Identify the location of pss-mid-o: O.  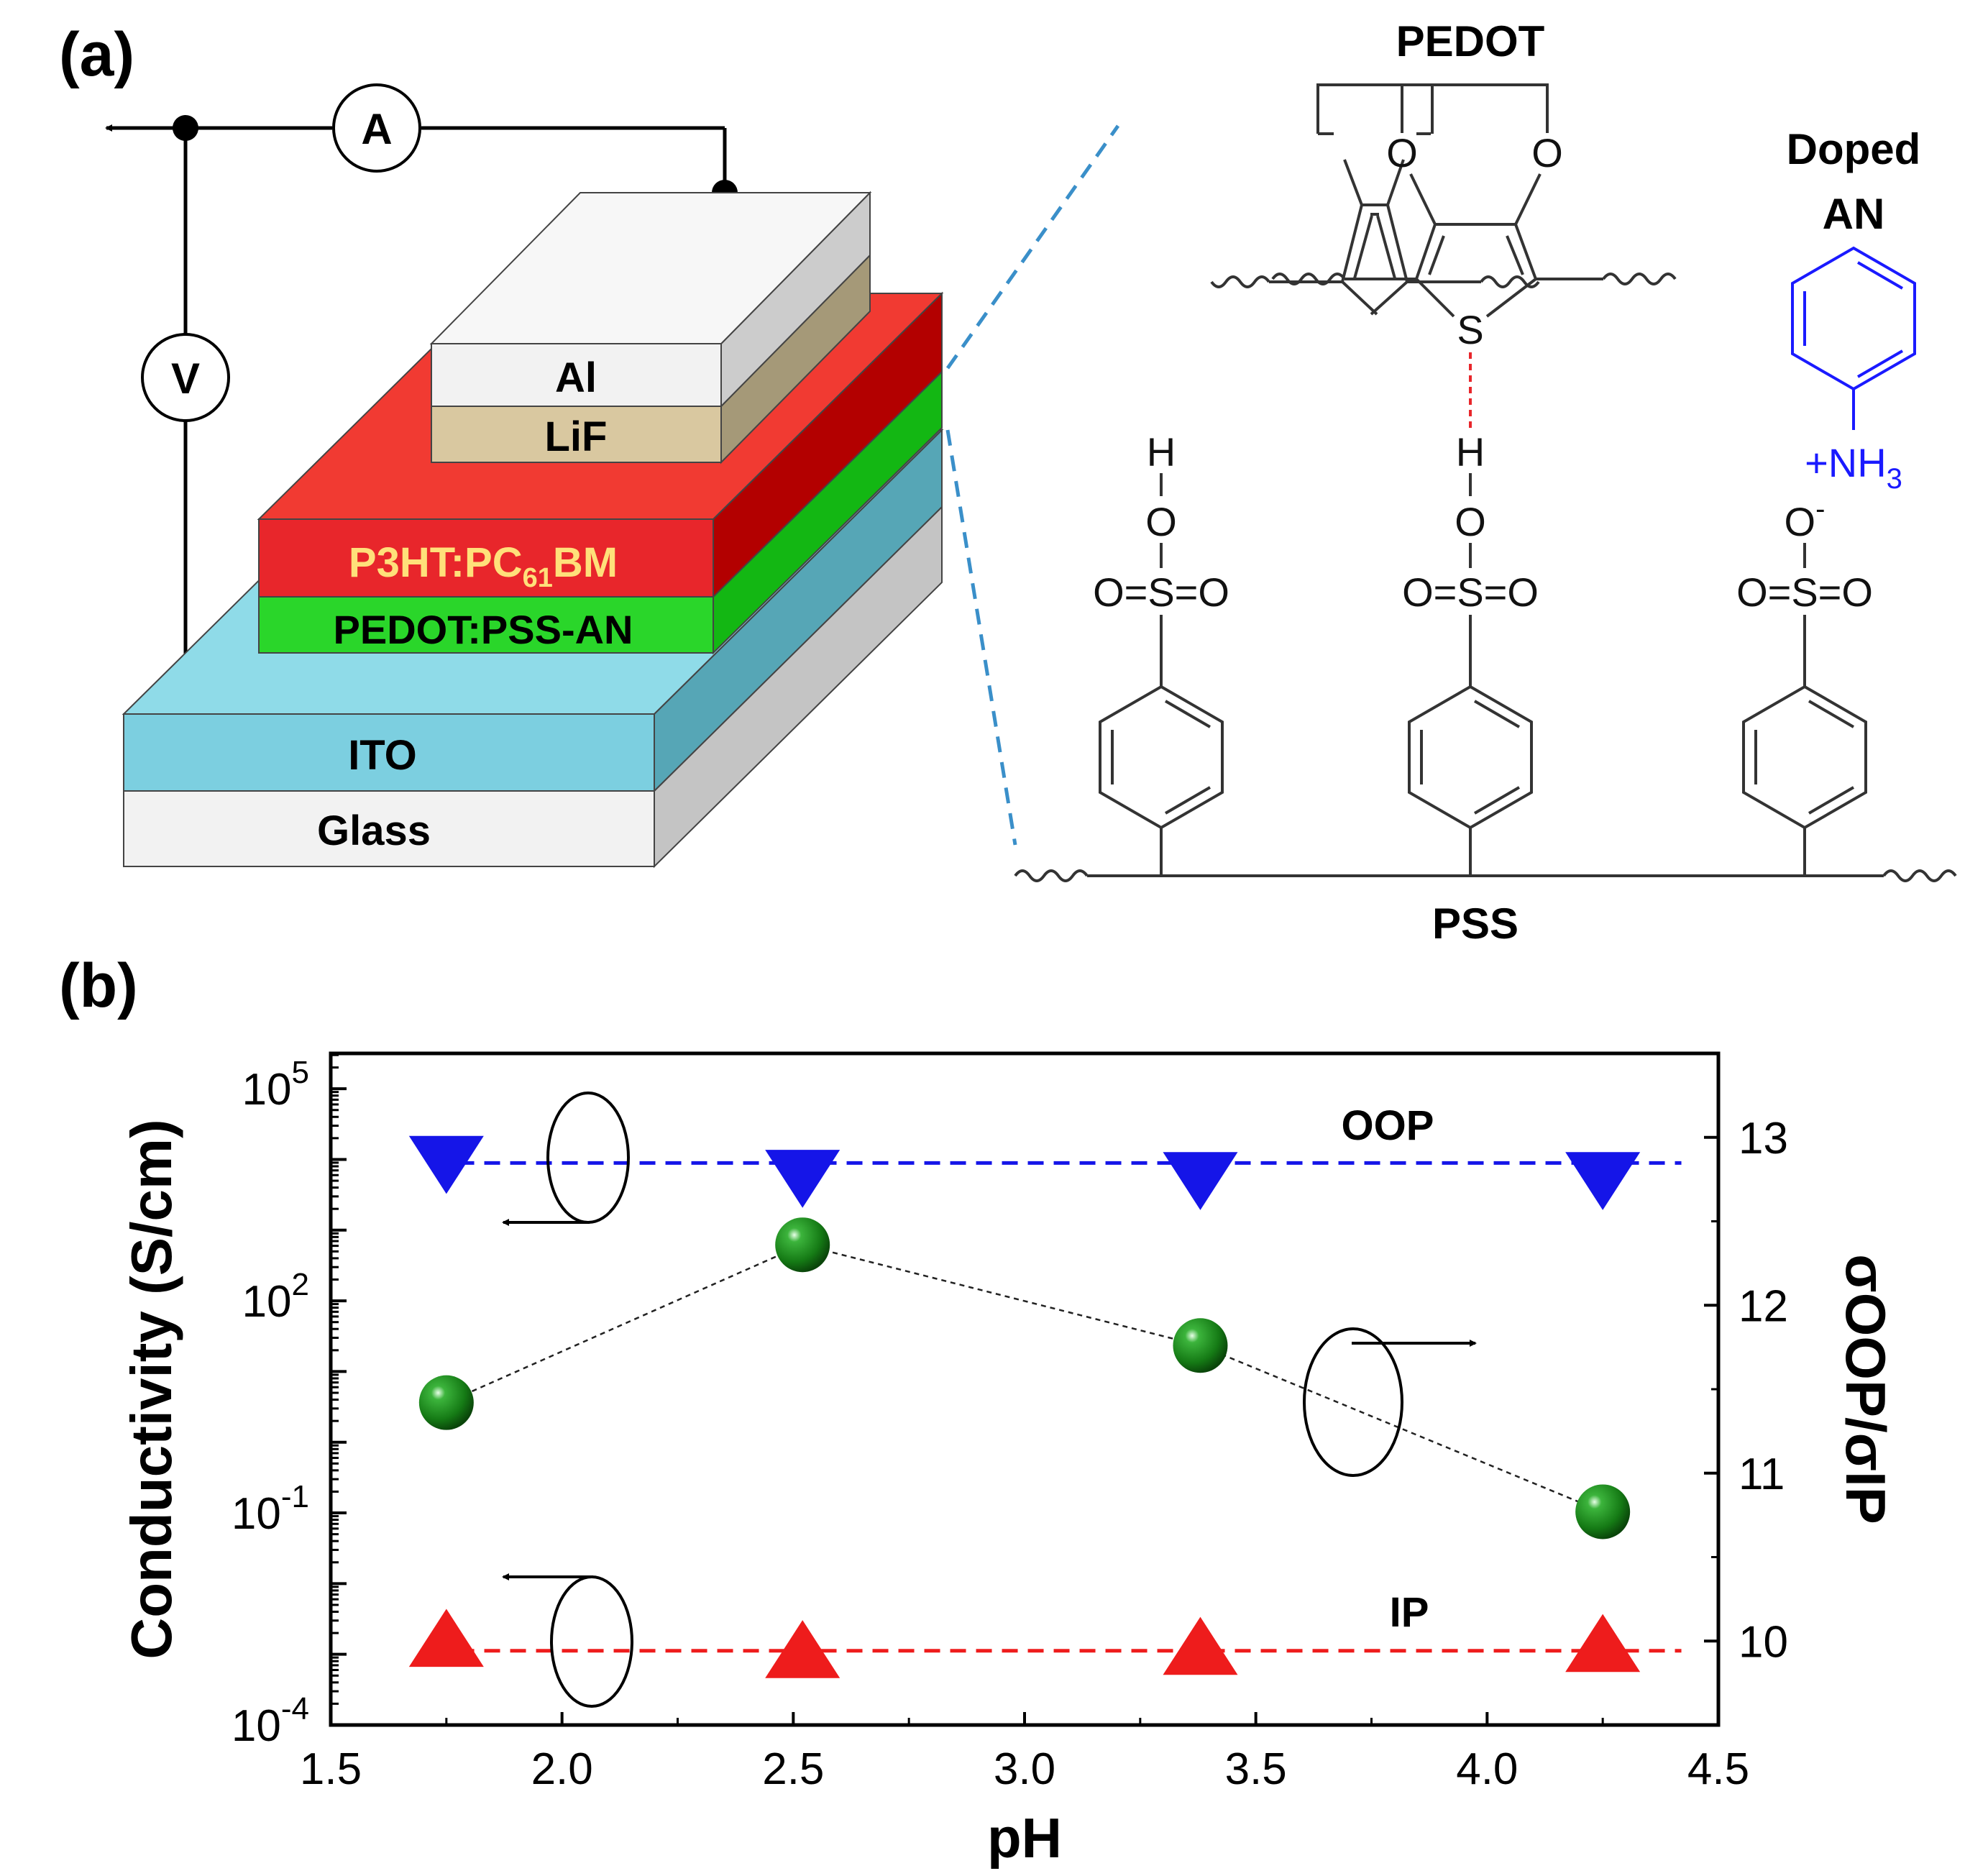
(1470, 521).